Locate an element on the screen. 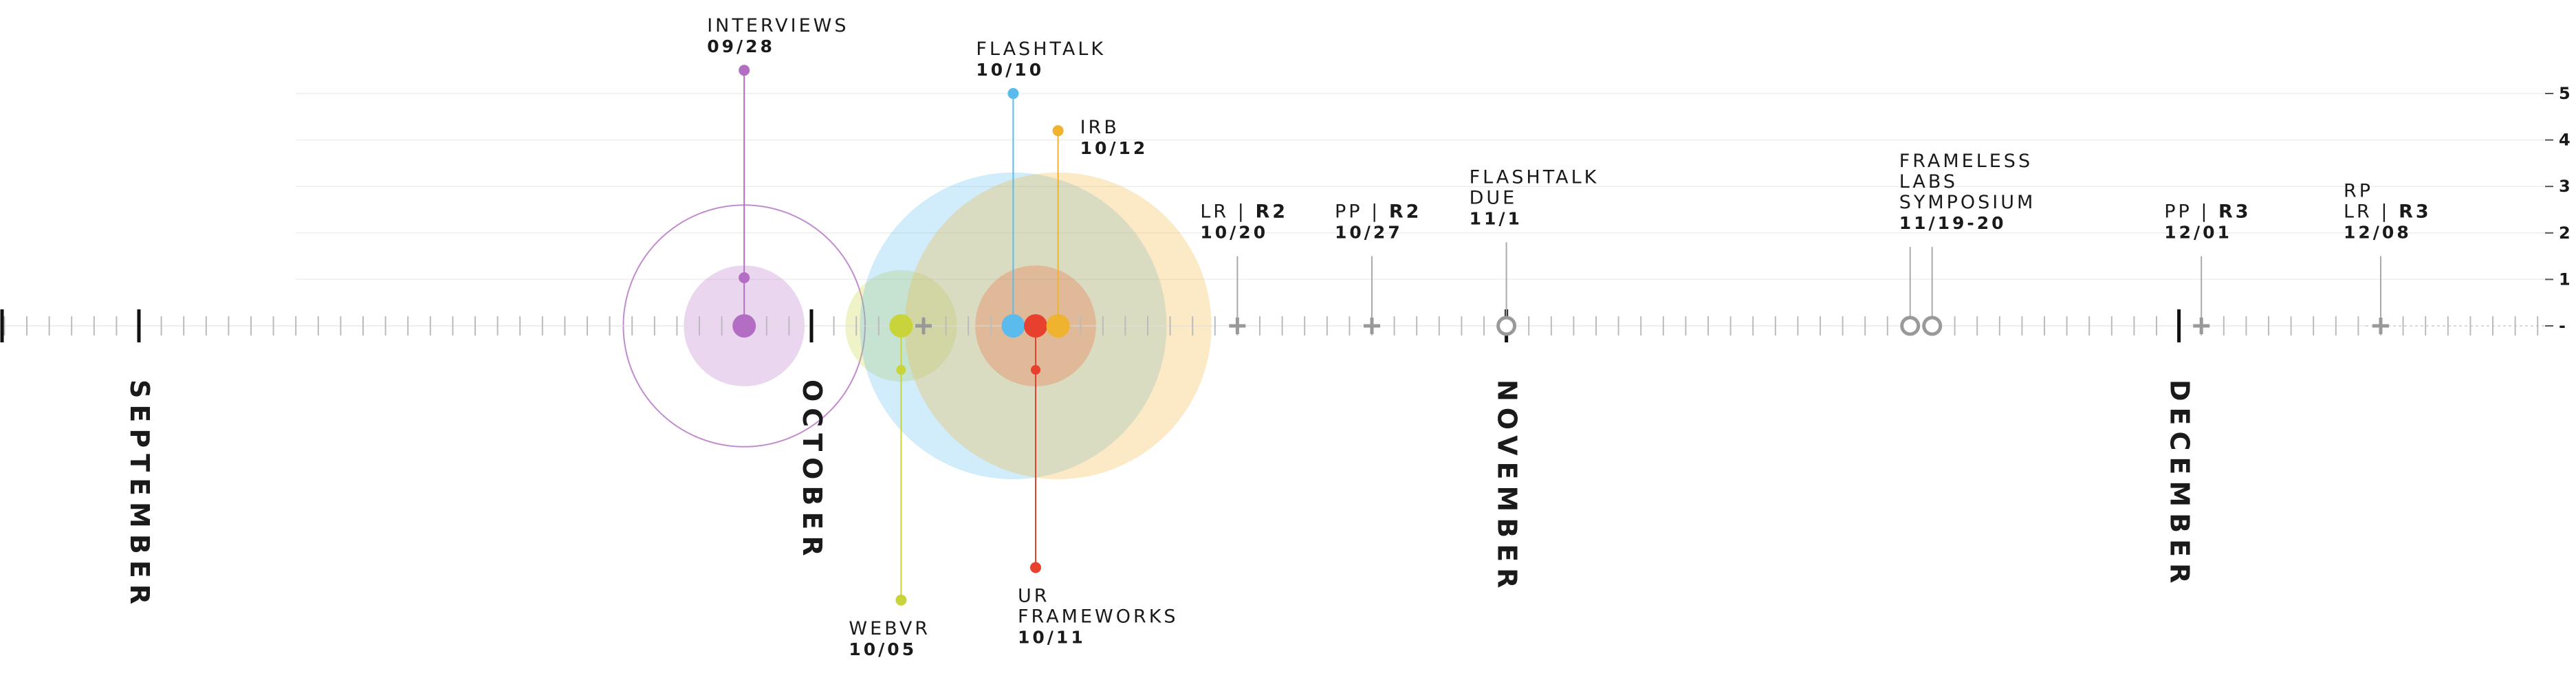  marker-layer is located at coordinates (1560, 326).